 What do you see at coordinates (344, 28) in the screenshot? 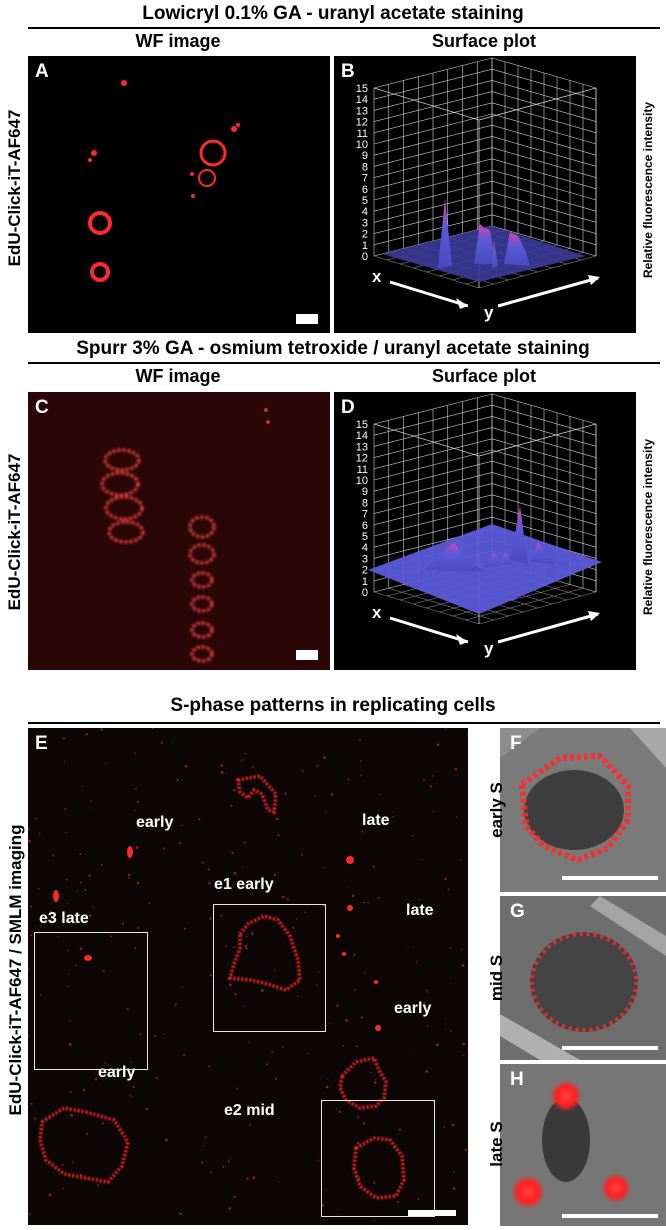
I see `section1-rule` at bounding box center [344, 28].